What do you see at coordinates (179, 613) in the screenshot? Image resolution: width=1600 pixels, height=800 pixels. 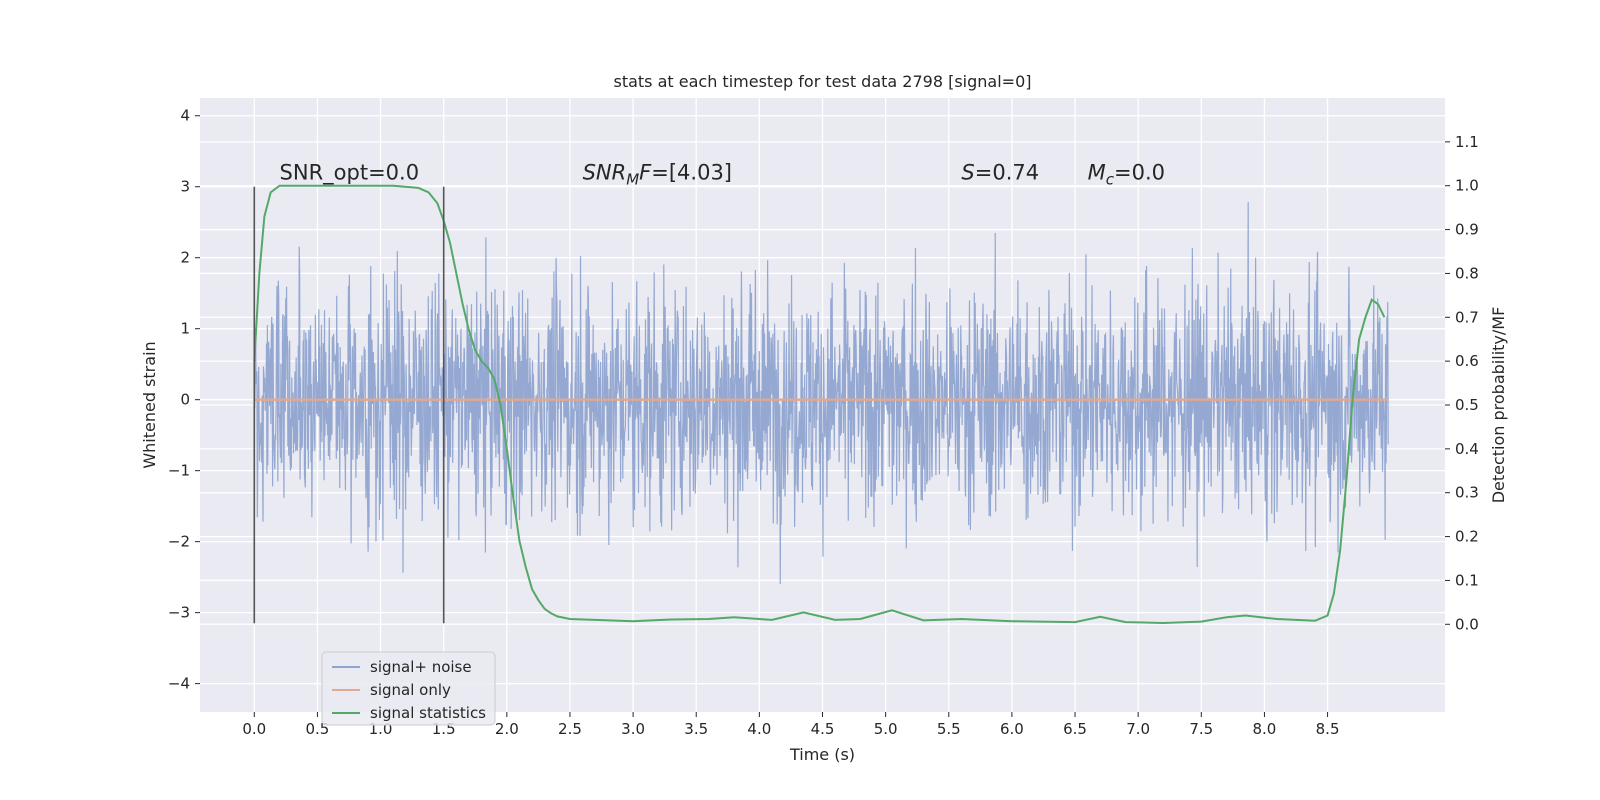 I see `y-tick-label: −3` at bounding box center [179, 613].